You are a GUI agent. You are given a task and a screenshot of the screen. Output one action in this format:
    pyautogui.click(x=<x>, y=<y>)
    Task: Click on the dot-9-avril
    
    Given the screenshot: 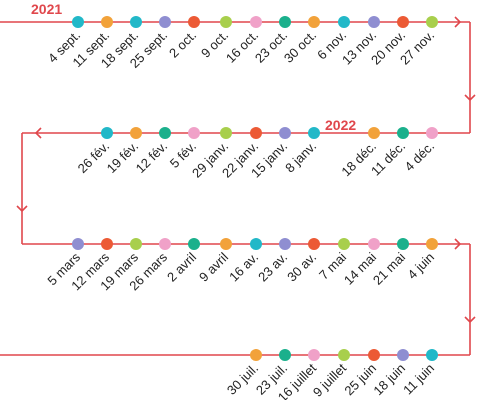 What is the action you would take?
    pyautogui.click(x=226, y=244)
    